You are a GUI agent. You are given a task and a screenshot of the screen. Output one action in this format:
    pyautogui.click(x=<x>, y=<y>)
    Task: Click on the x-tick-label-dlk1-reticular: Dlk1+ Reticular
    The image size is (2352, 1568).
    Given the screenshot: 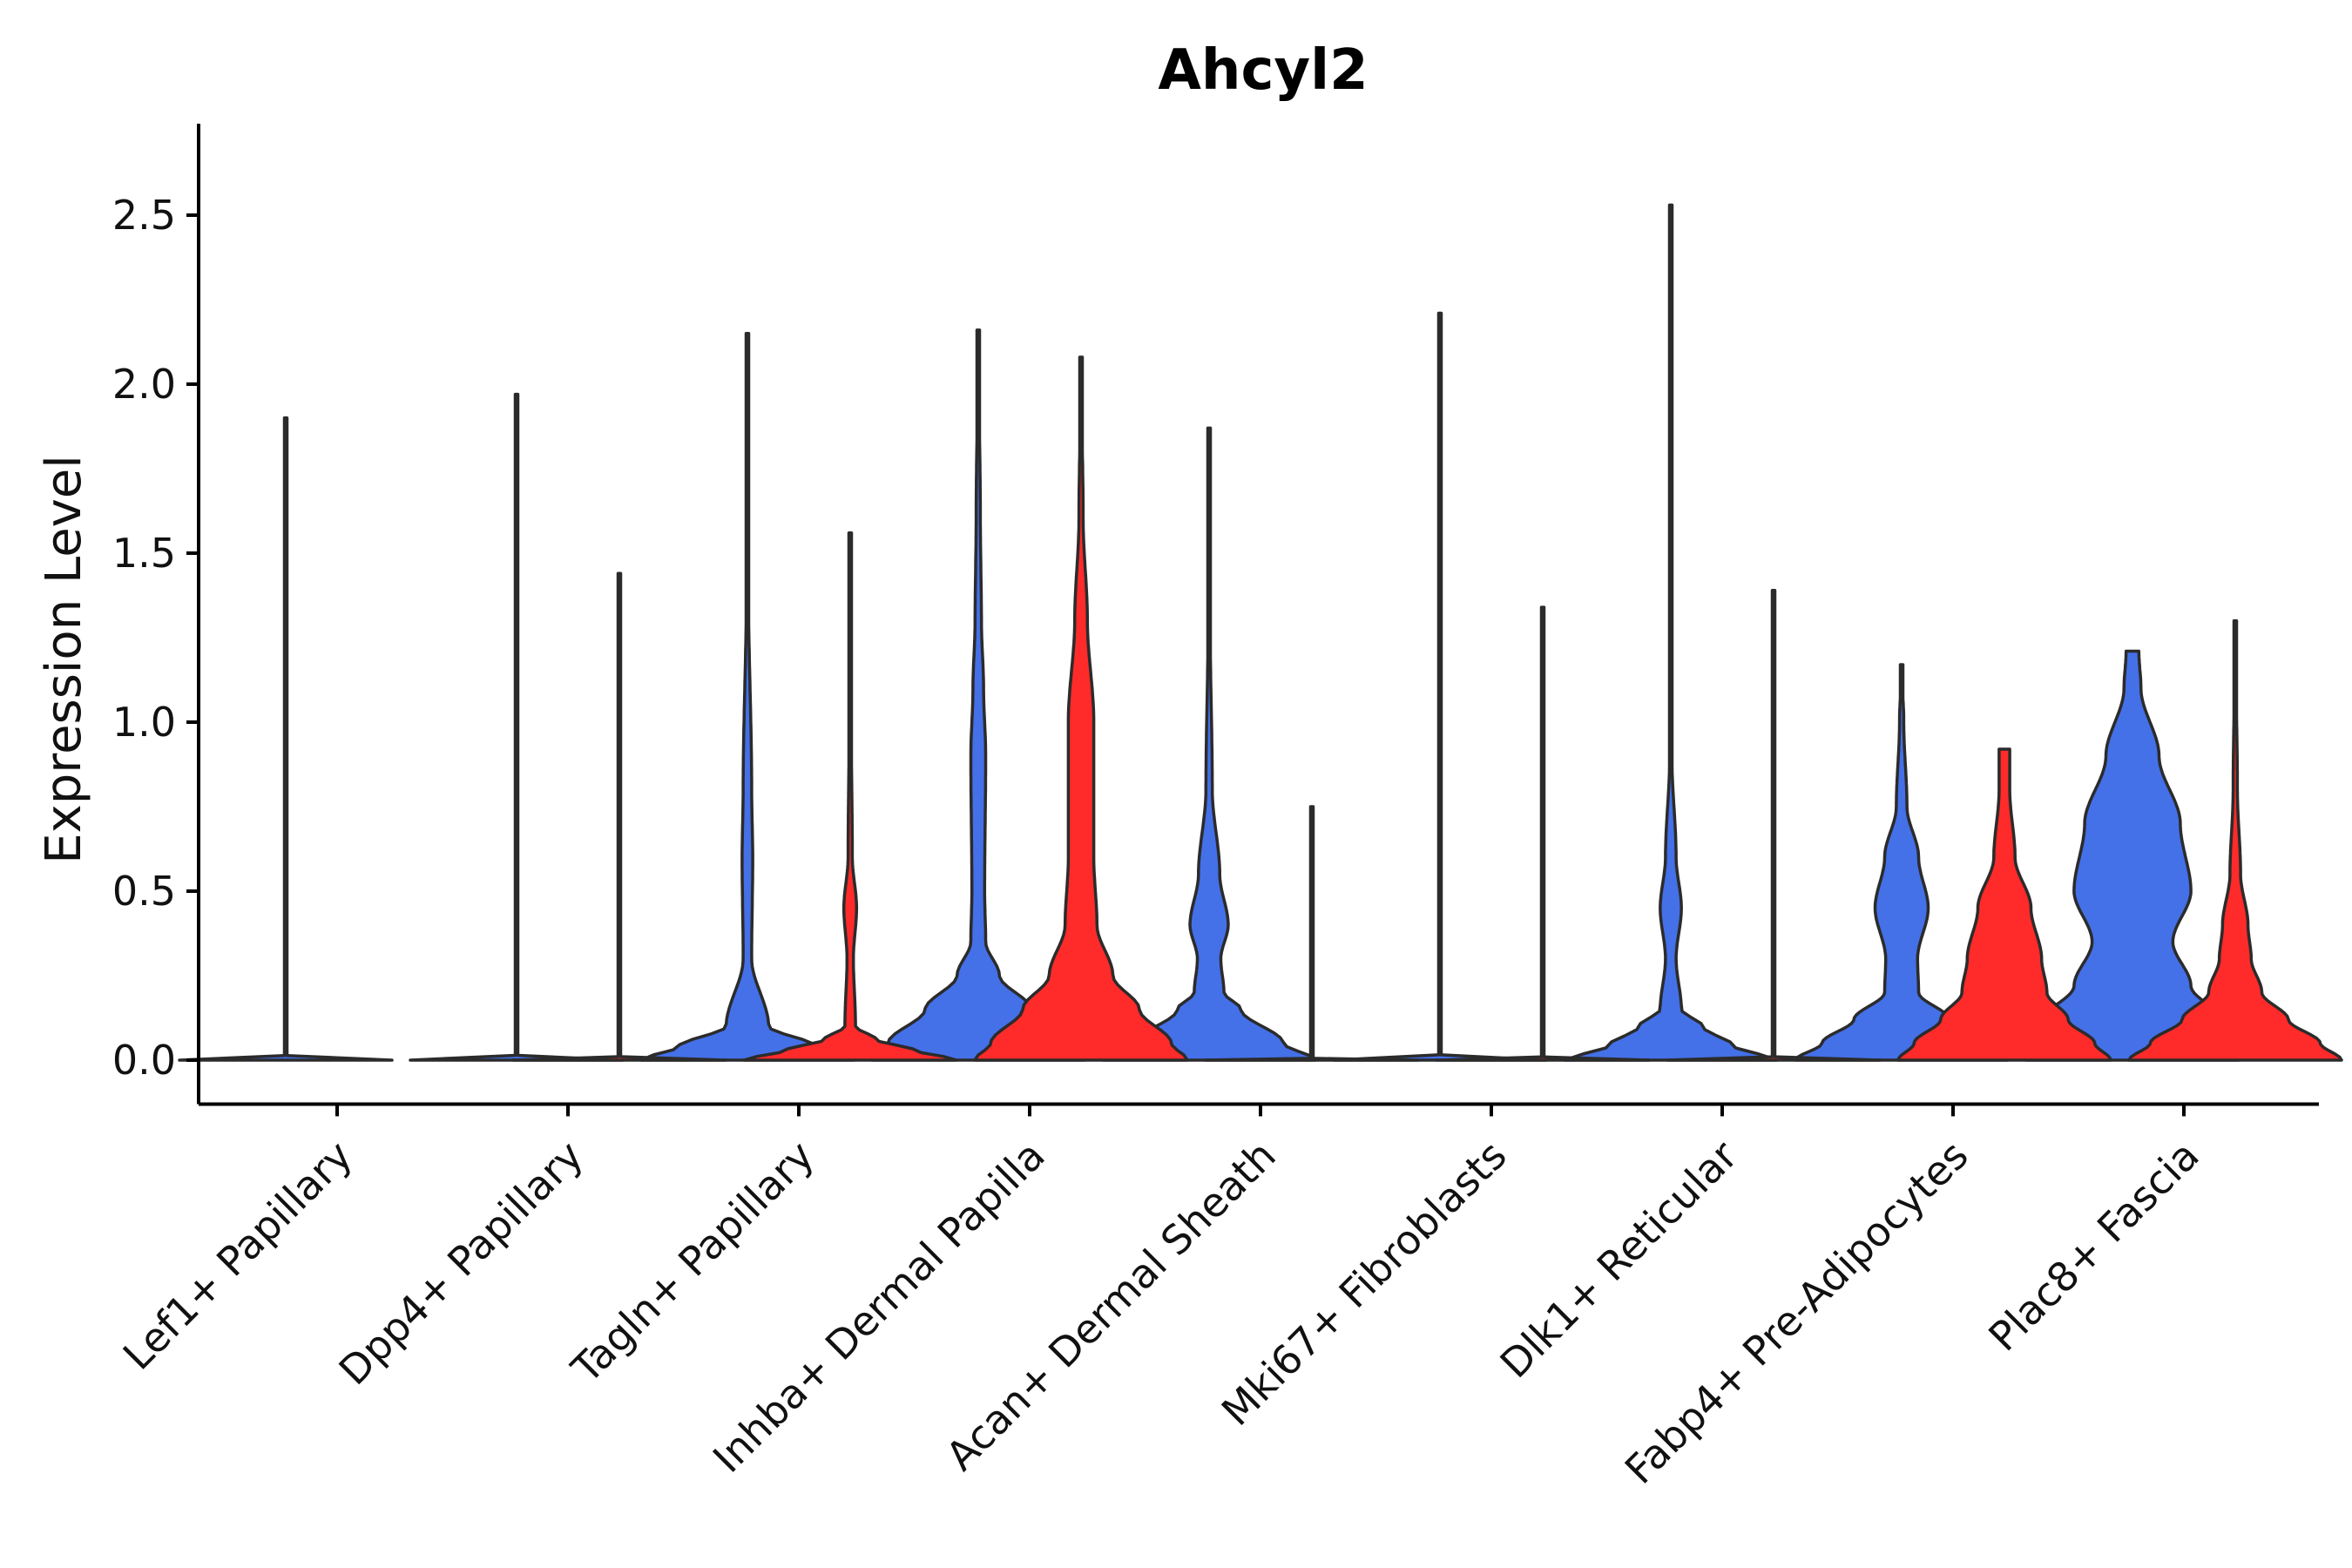 What is the action you would take?
    pyautogui.click(x=1619, y=1260)
    